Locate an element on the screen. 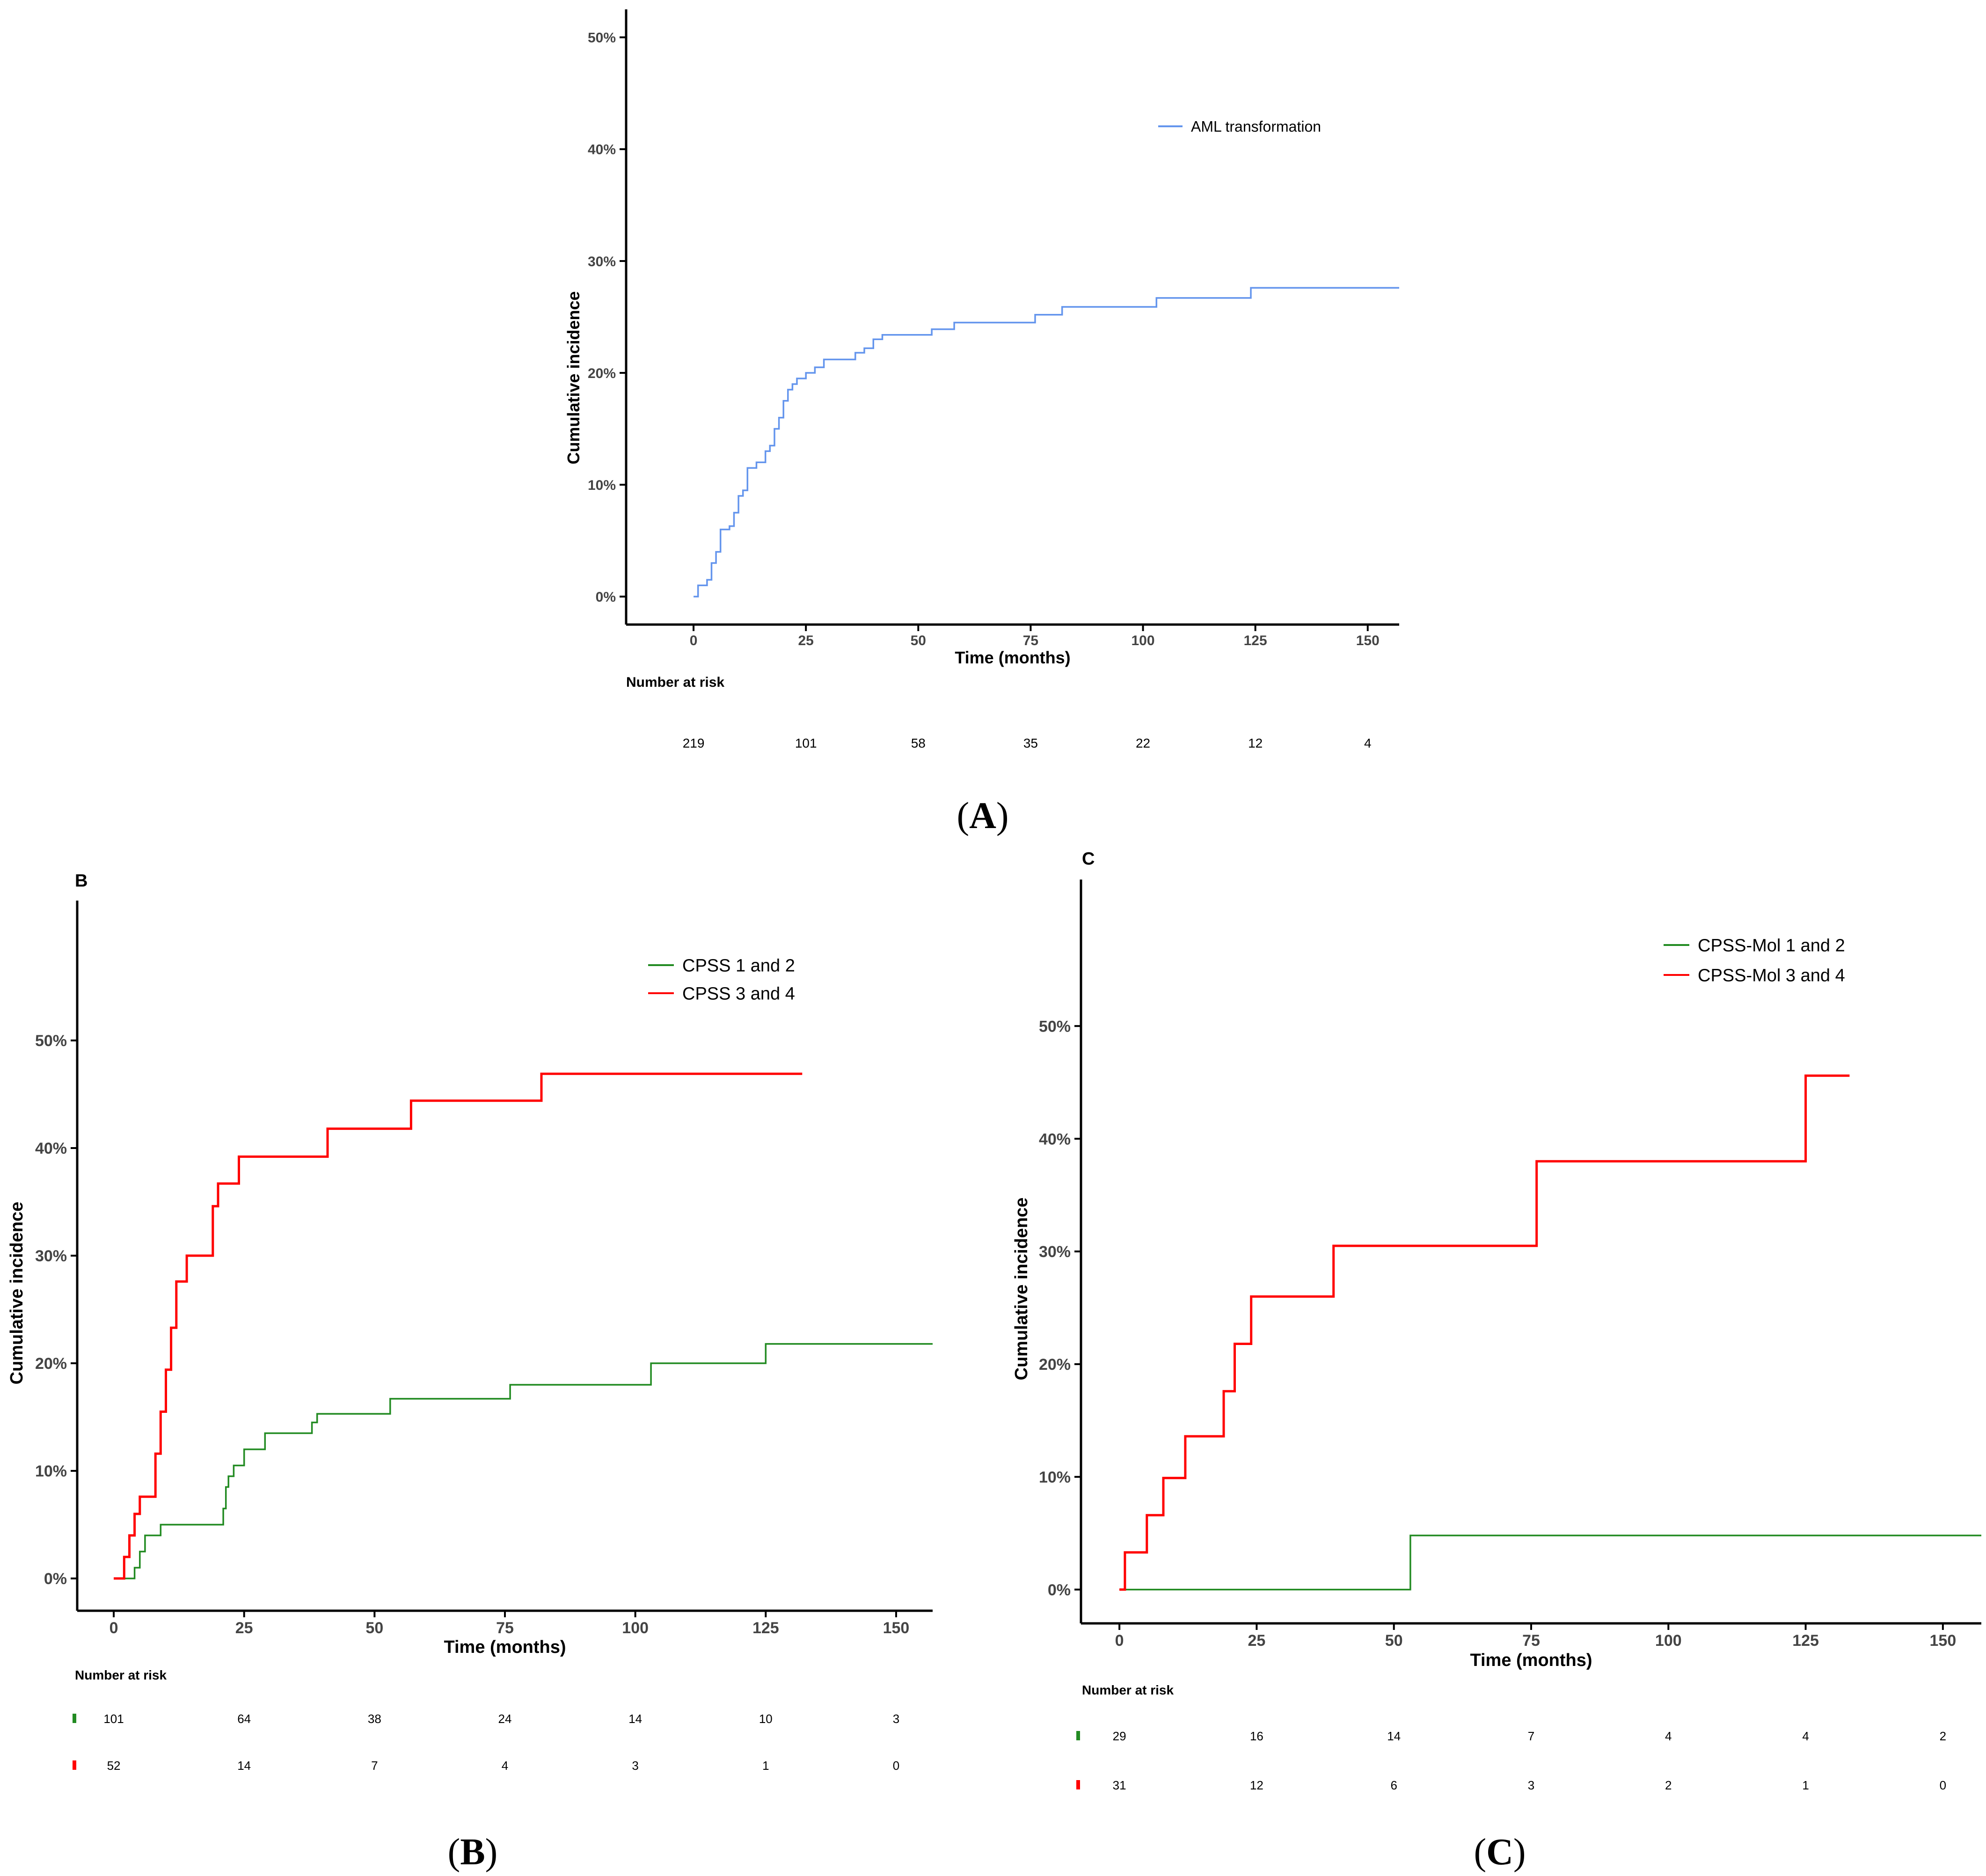 This screenshot has width=1986, height=1876. risk-count: 31 is located at coordinates (1119, 1785).